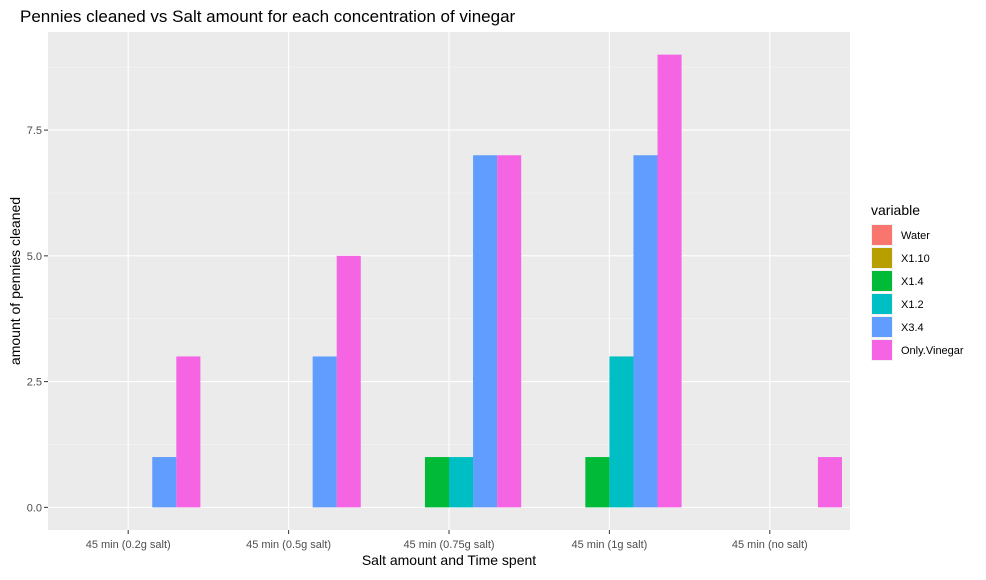 The image size is (986, 580). Describe the element at coordinates (915, 259) in the screenshot. I see `legend-label: X1.10` at that location.